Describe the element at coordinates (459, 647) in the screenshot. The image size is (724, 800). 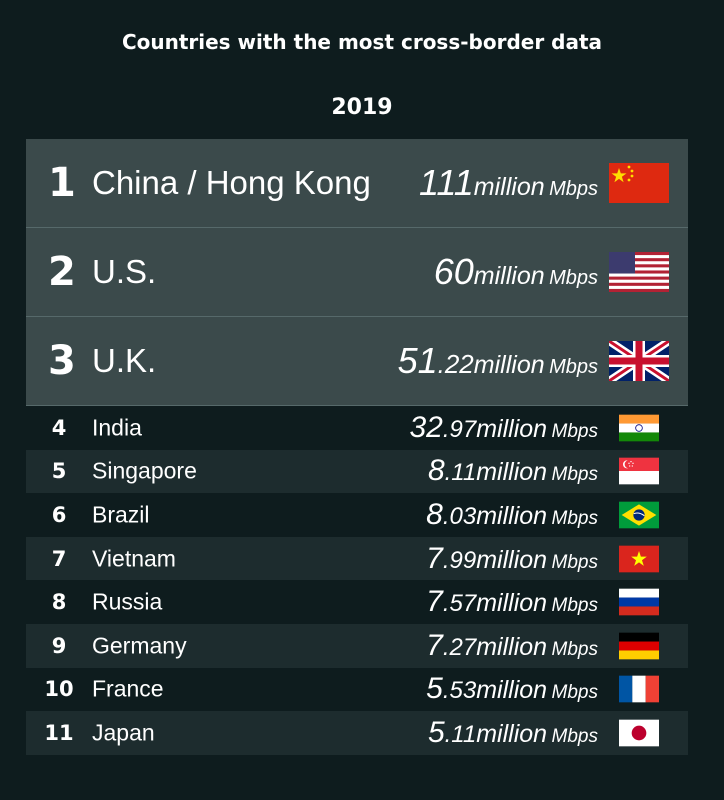
I see `value-decimal: .27` at that location.